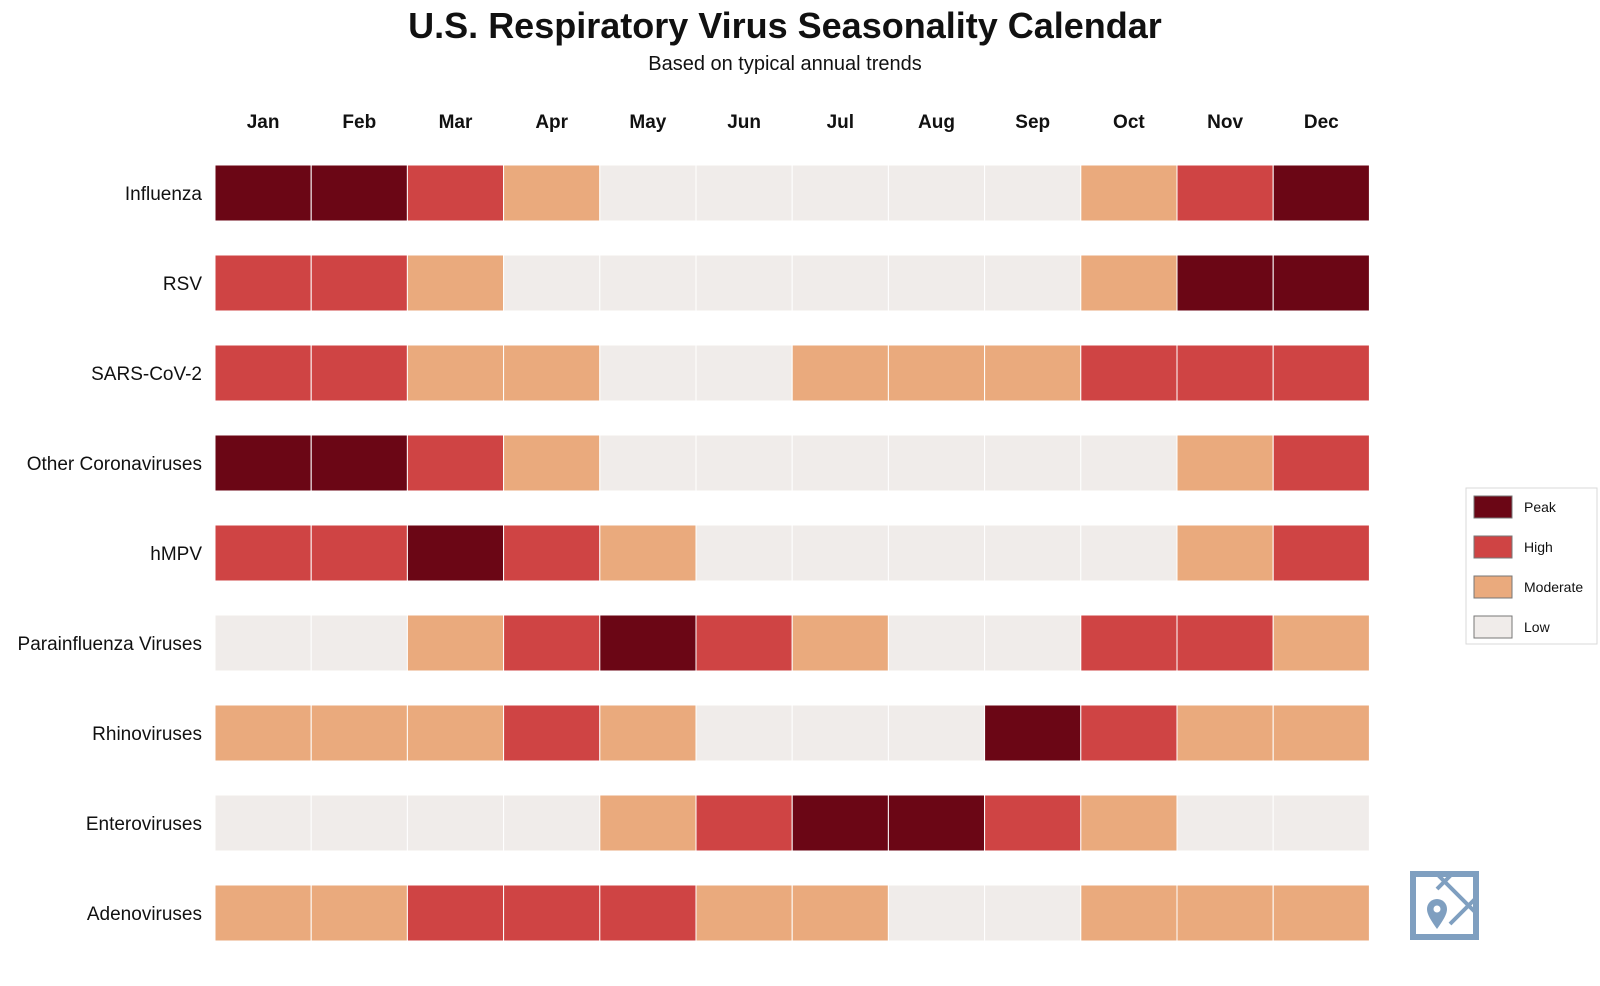  What do you see at coordinates (1129, 122) in the screenshot?
I see `month-label: Oct` at bounding box center [1129, 122].